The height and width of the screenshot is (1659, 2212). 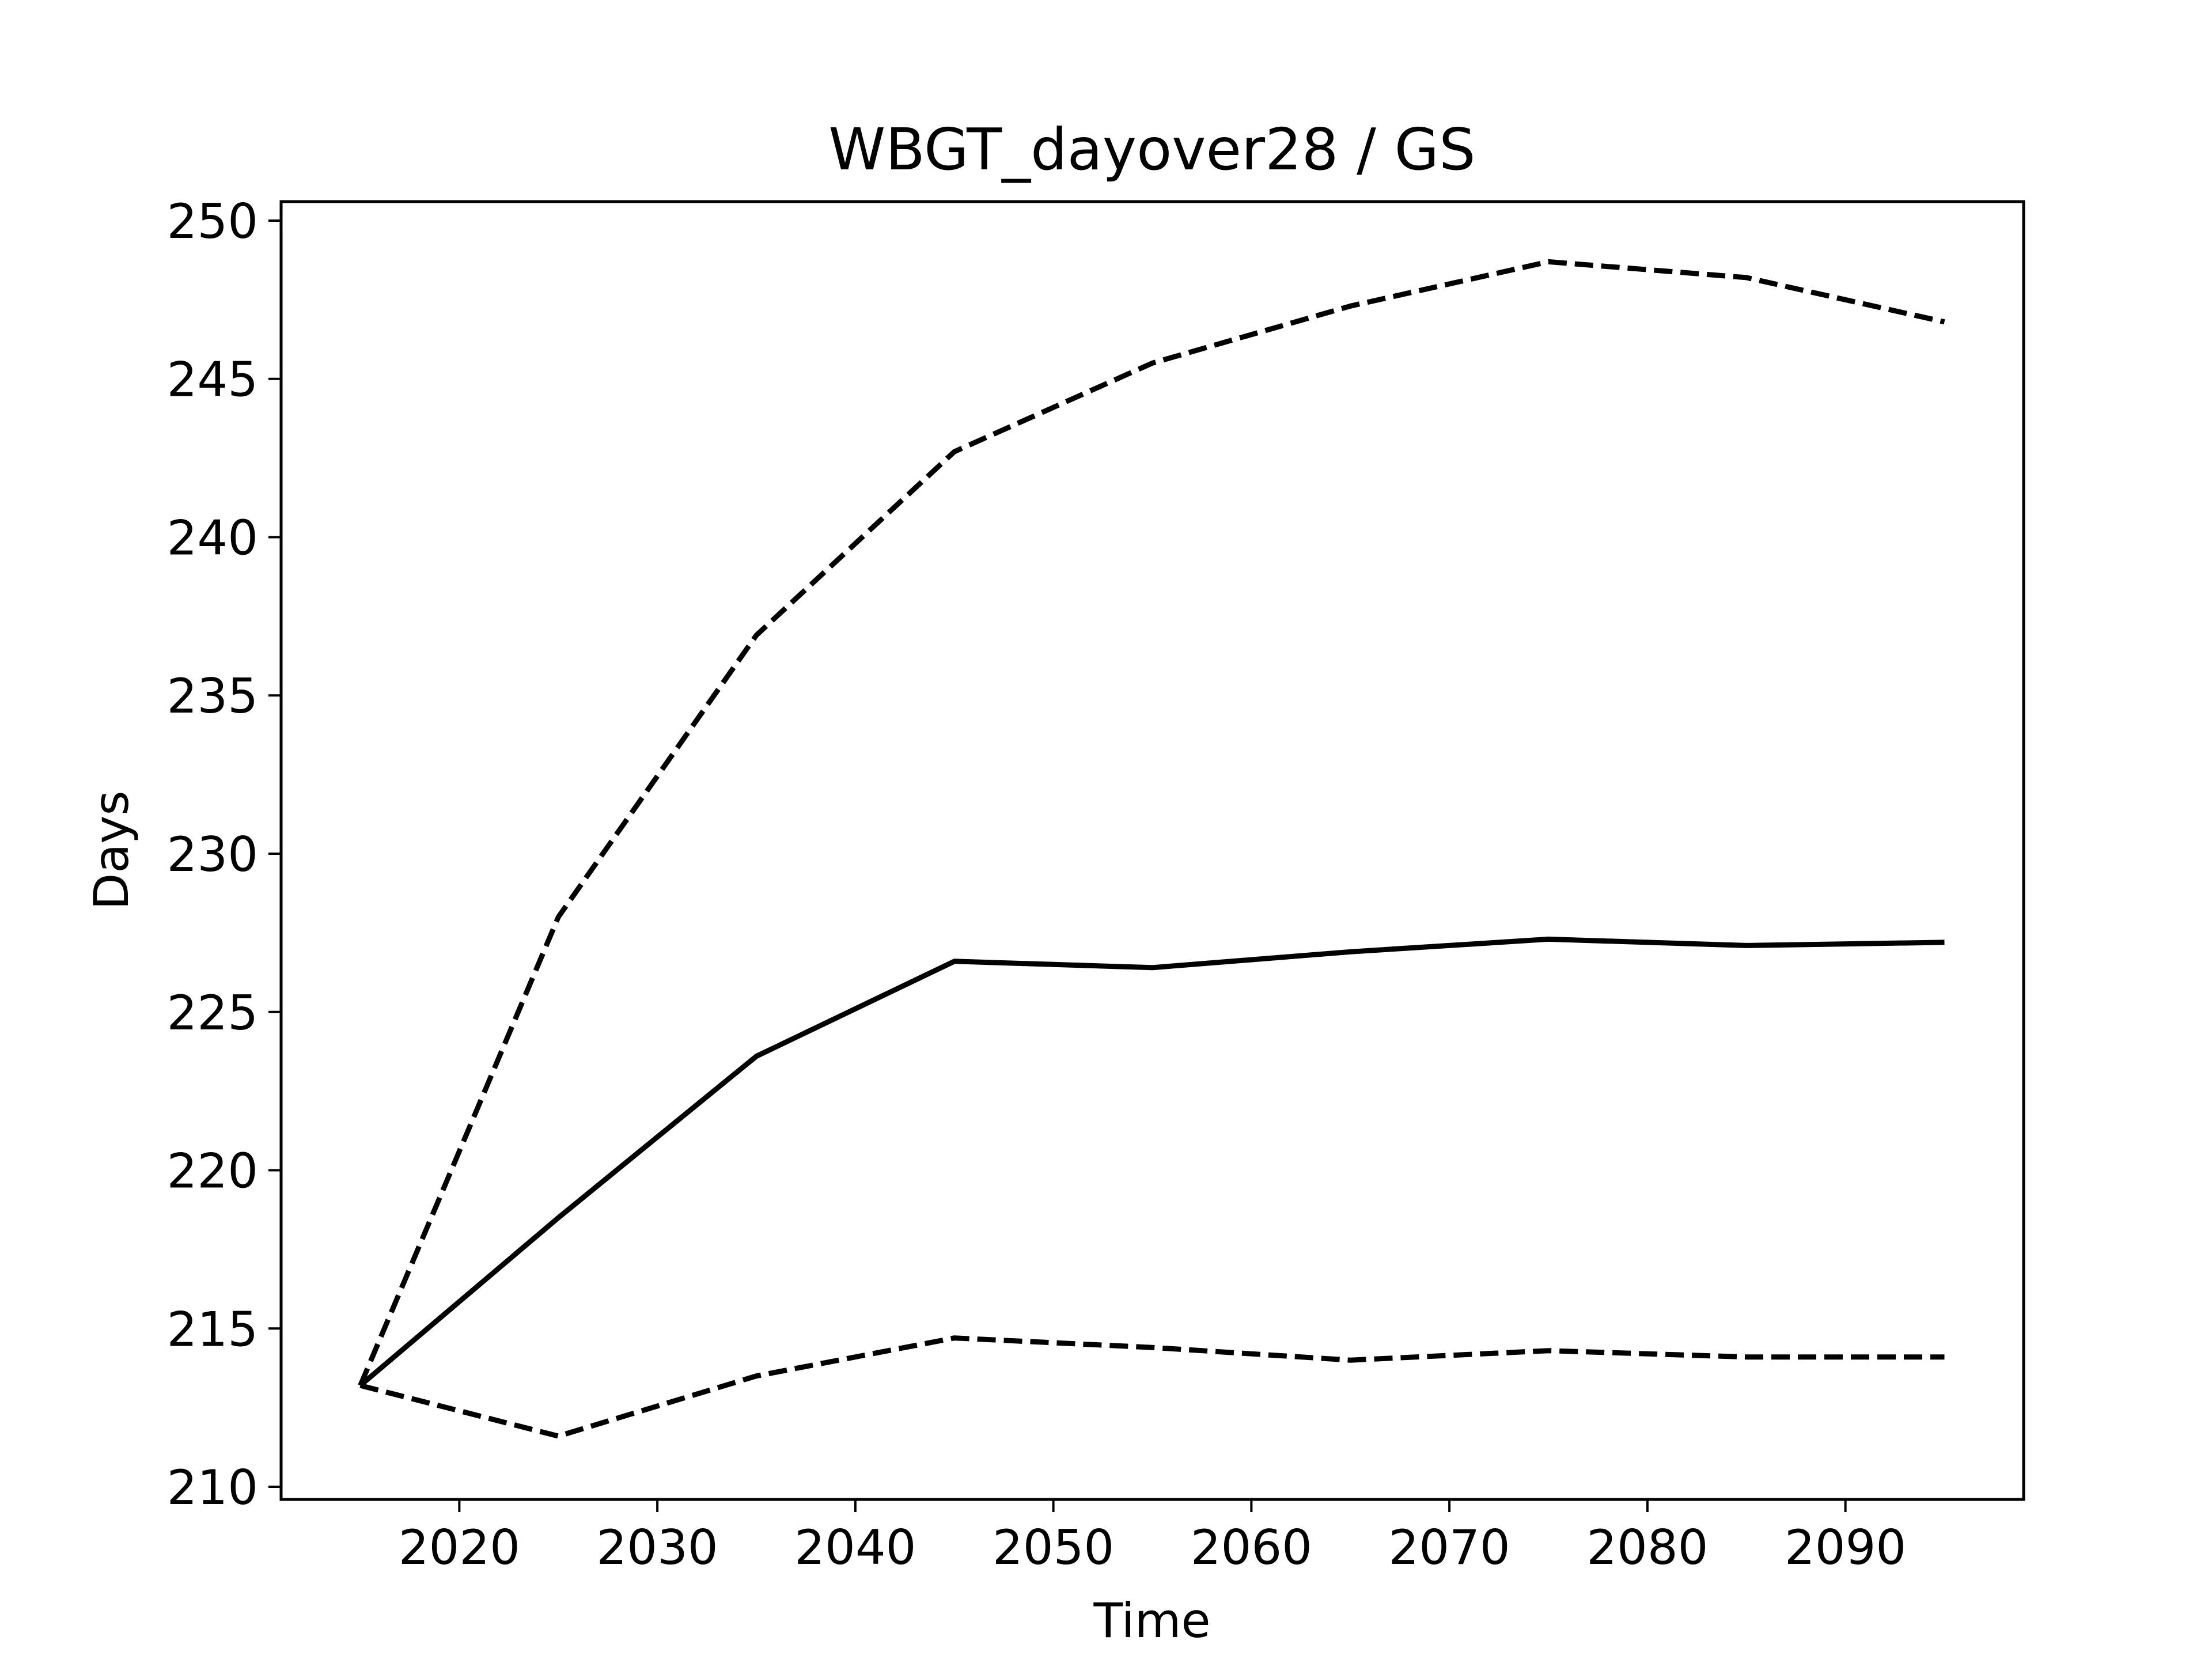 I want to click on y-tick-label: 235, so click(x=212, y=696).